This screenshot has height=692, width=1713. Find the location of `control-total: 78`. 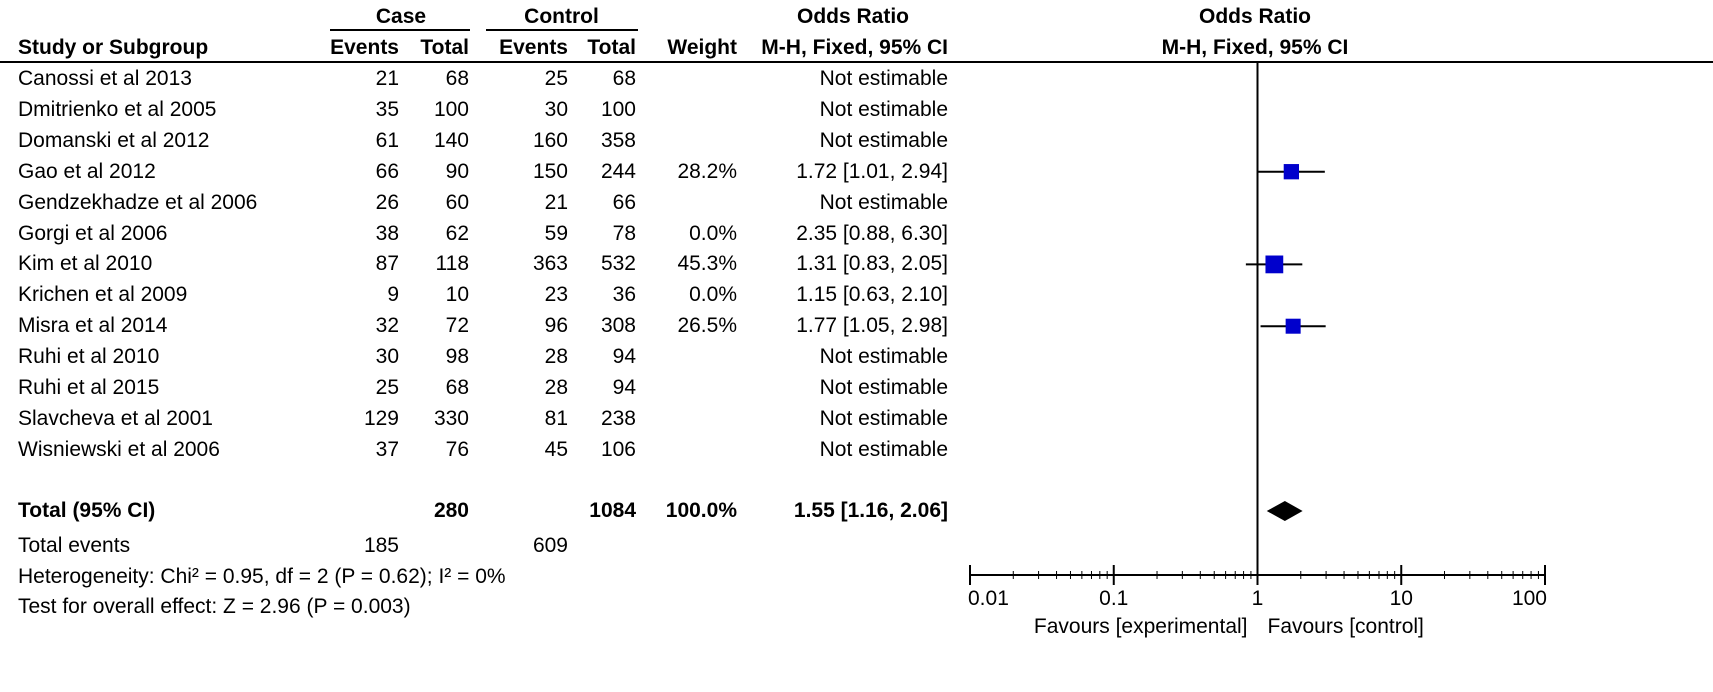

control-total: 78 is located at coordinates (624, 233).